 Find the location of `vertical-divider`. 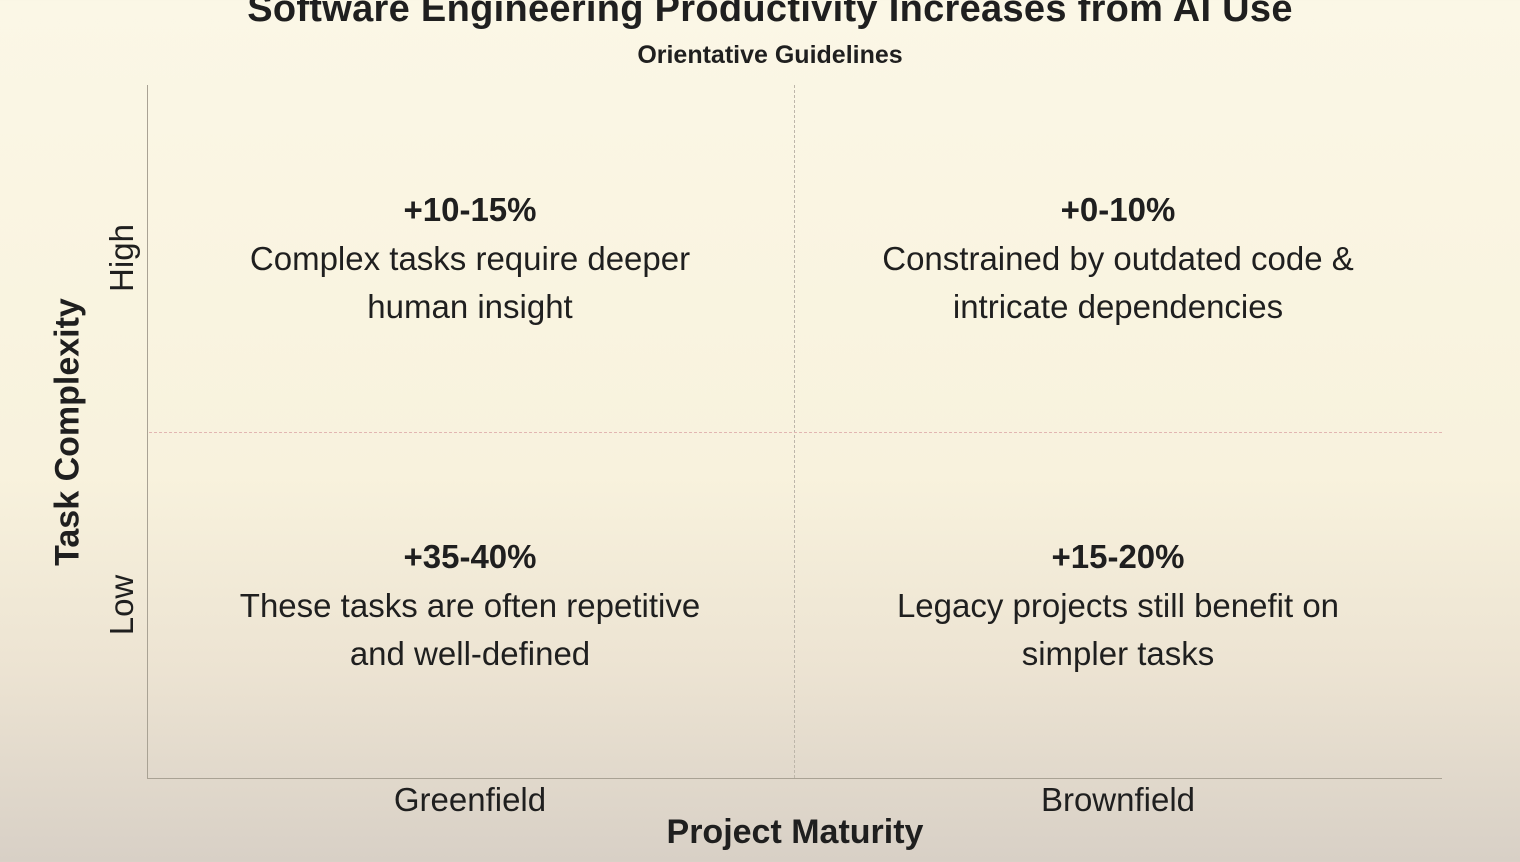

vertical-divider is located at coordinates (794, 431).